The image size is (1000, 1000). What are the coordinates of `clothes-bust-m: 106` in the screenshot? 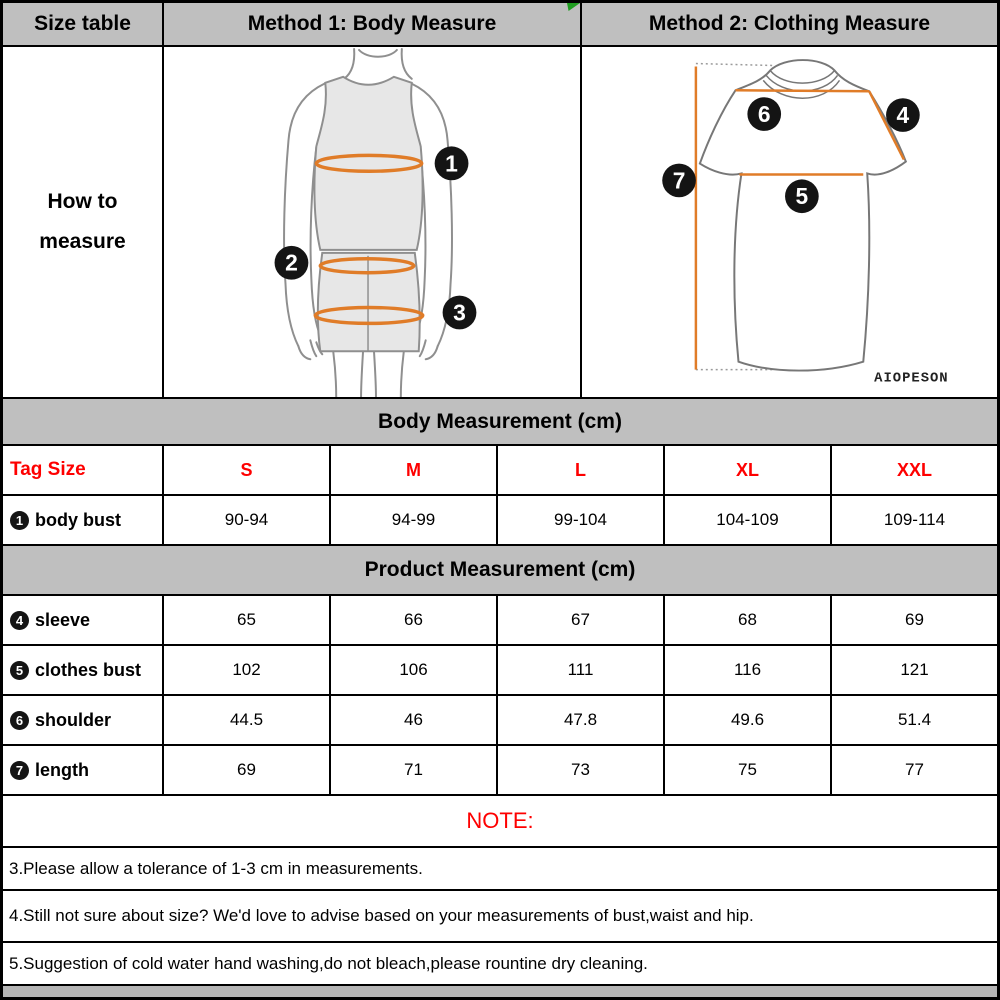 It's located at (414, 670).